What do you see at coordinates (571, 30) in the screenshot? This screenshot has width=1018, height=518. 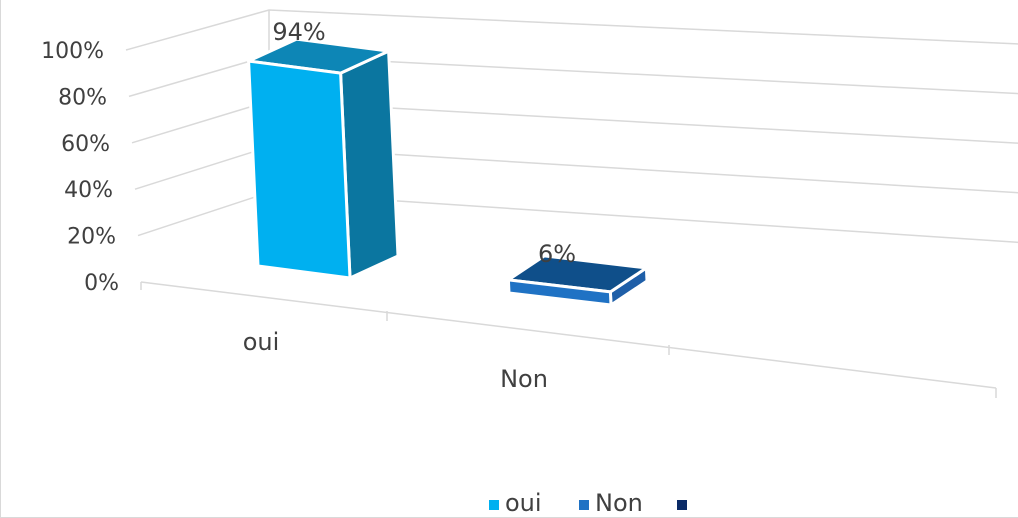 I see `gridline` at bounding box center [571, 30].